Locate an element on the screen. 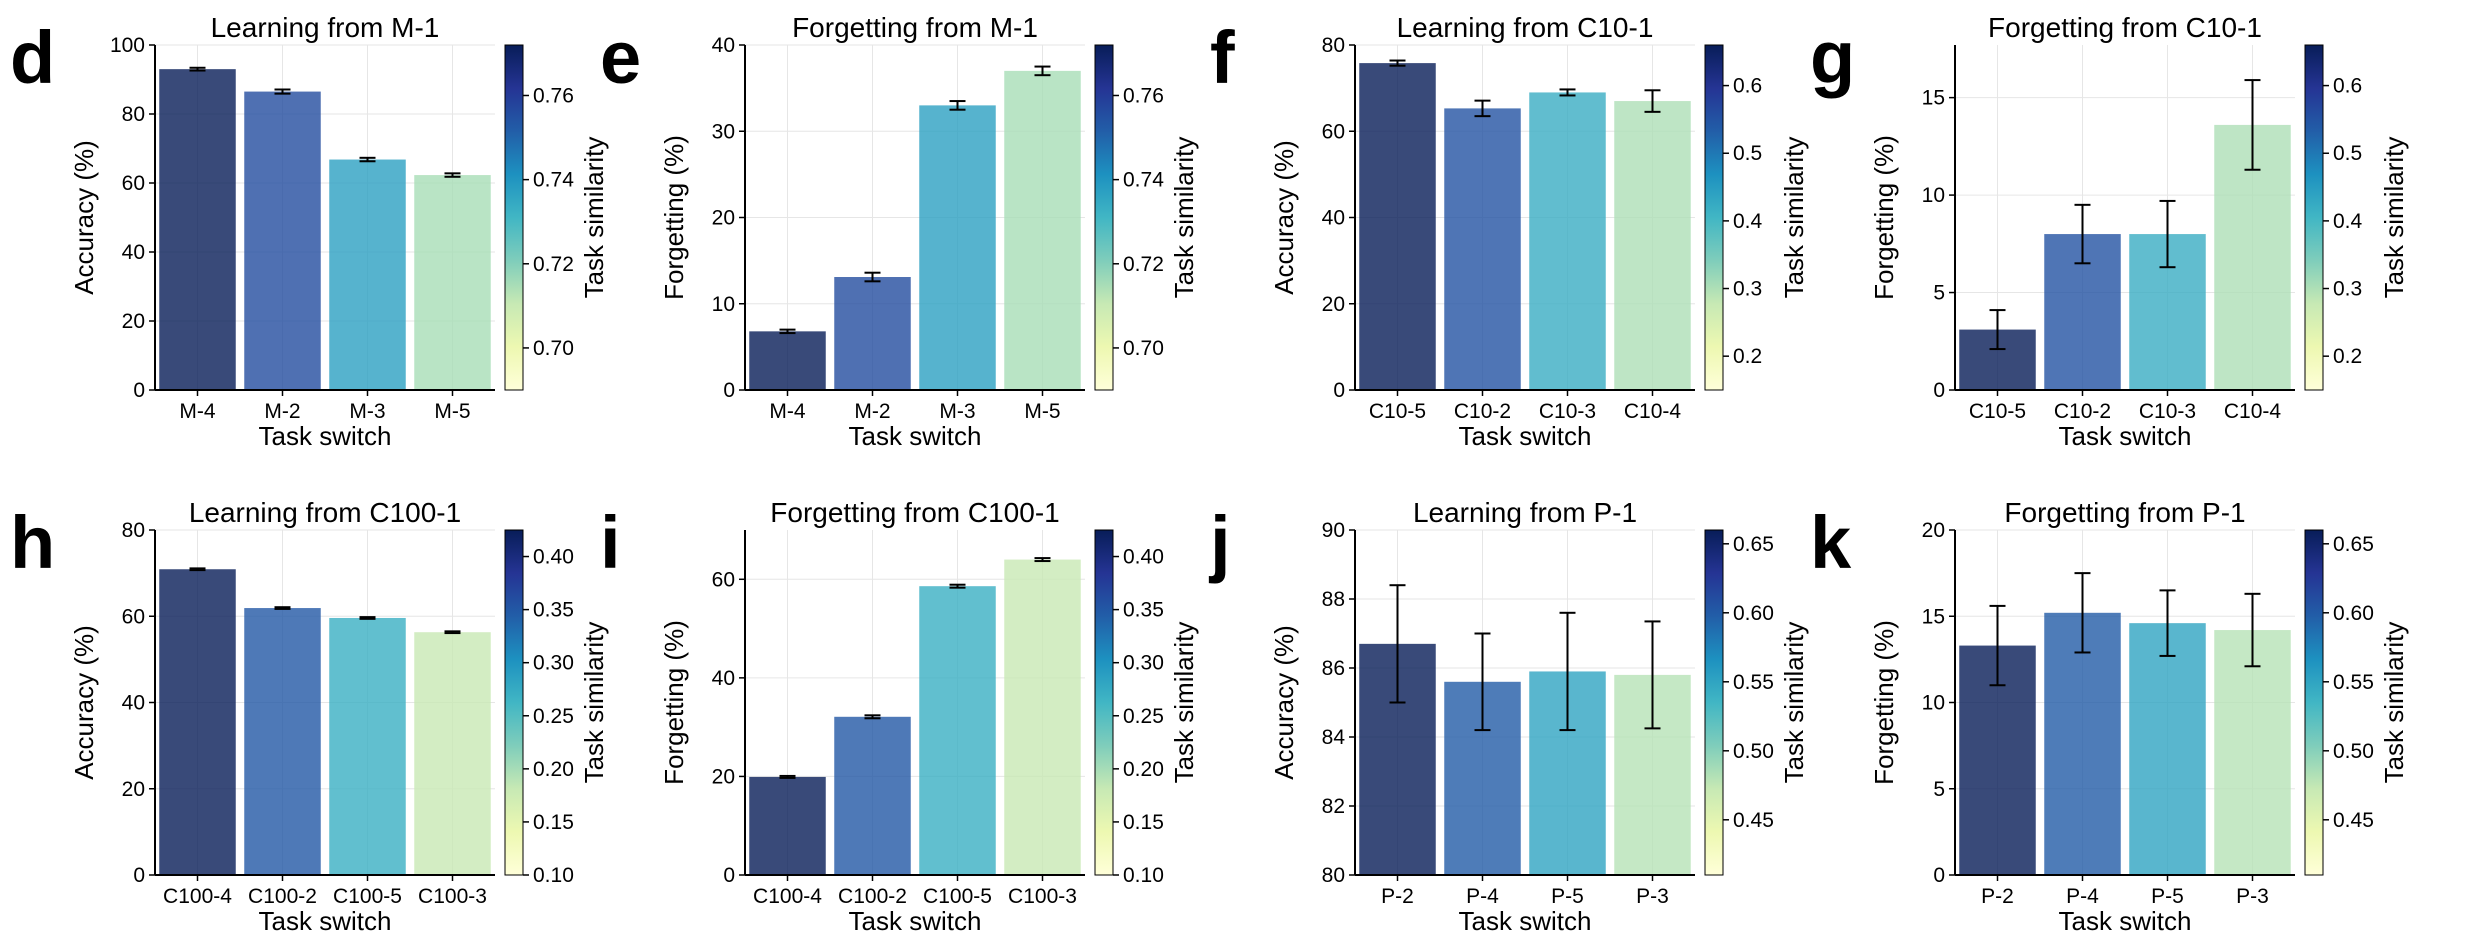  panel-letter: k is located at coordinates (1831, 542).